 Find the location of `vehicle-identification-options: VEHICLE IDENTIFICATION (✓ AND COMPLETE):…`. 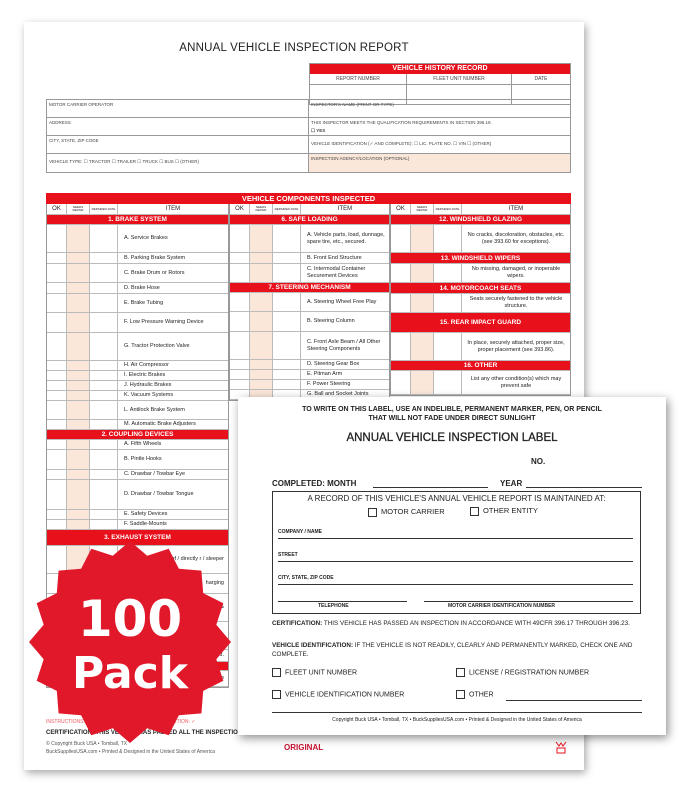

vehicle-identification-options: VEHICLE IDENTIFICATION (✓ AND COMPLETE):… is located at coordinates (401, 143).